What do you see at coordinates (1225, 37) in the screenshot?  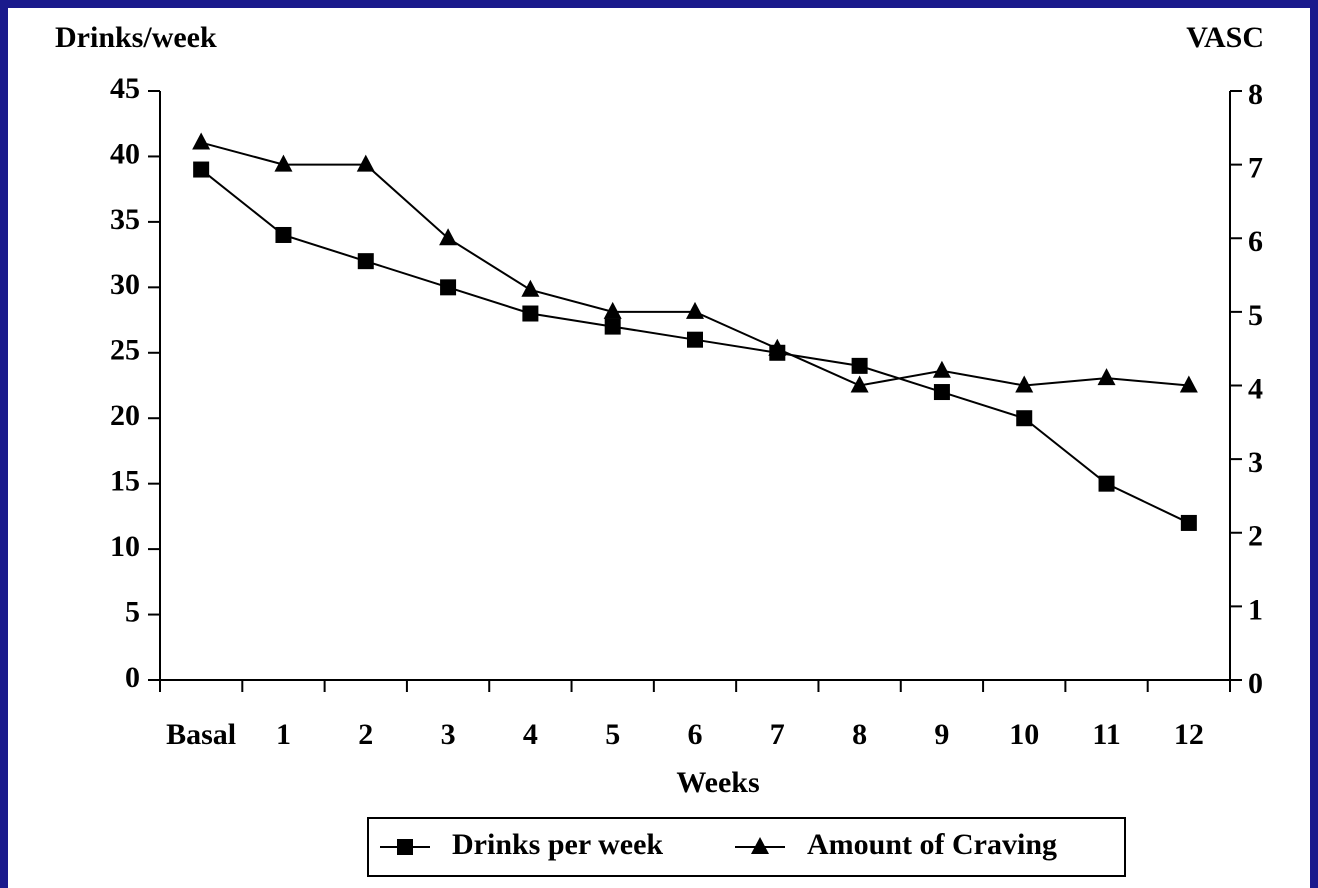 I see `y2-axis-label: VASC` at bounding box center [1225, 37].